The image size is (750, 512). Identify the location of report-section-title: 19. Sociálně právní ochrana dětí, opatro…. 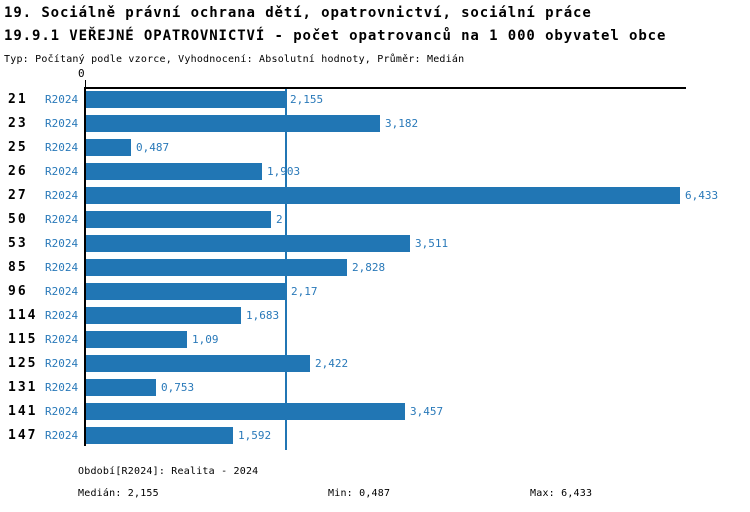
(298, 13).